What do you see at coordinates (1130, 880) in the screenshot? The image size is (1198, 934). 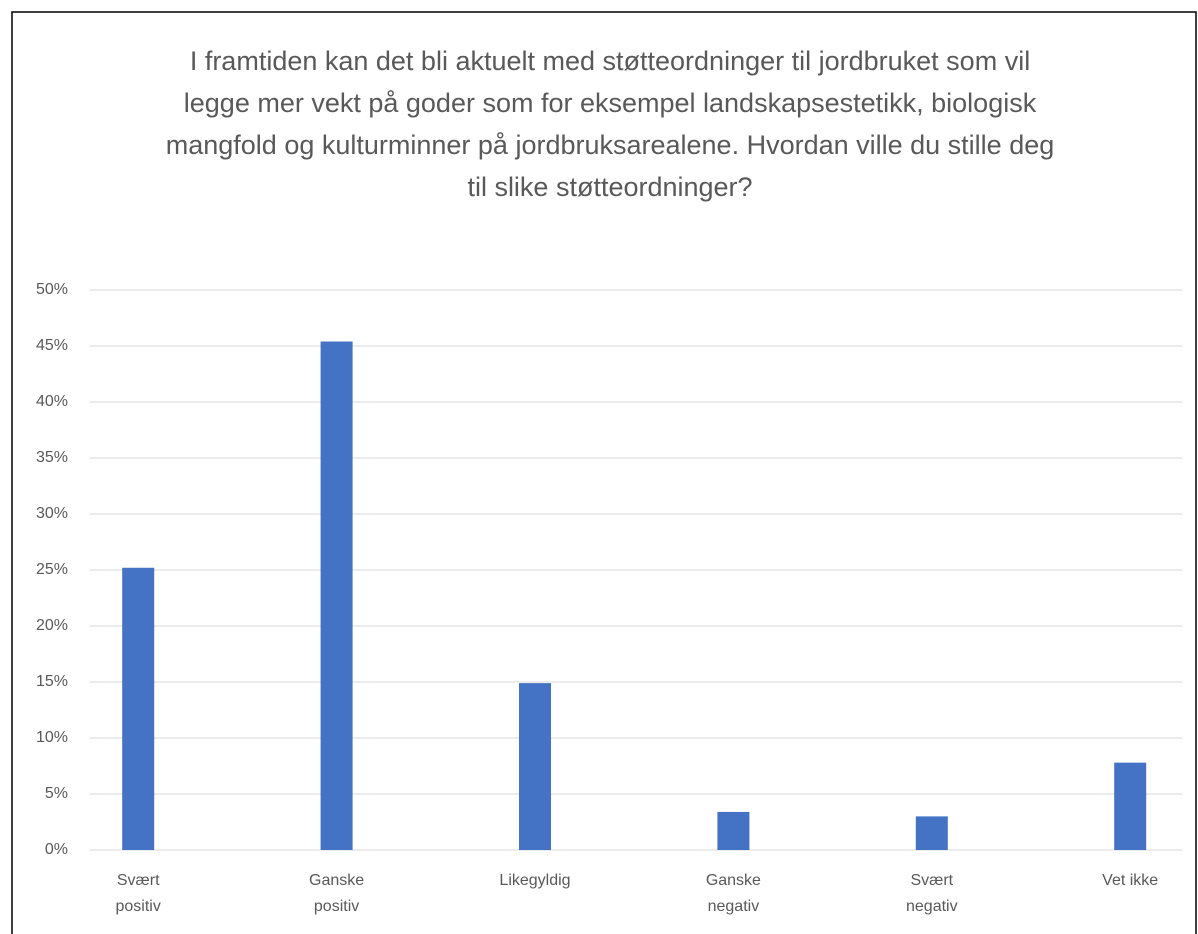 I see `x-tick-label: Vet ikke` at bounding box center [1130, 880].